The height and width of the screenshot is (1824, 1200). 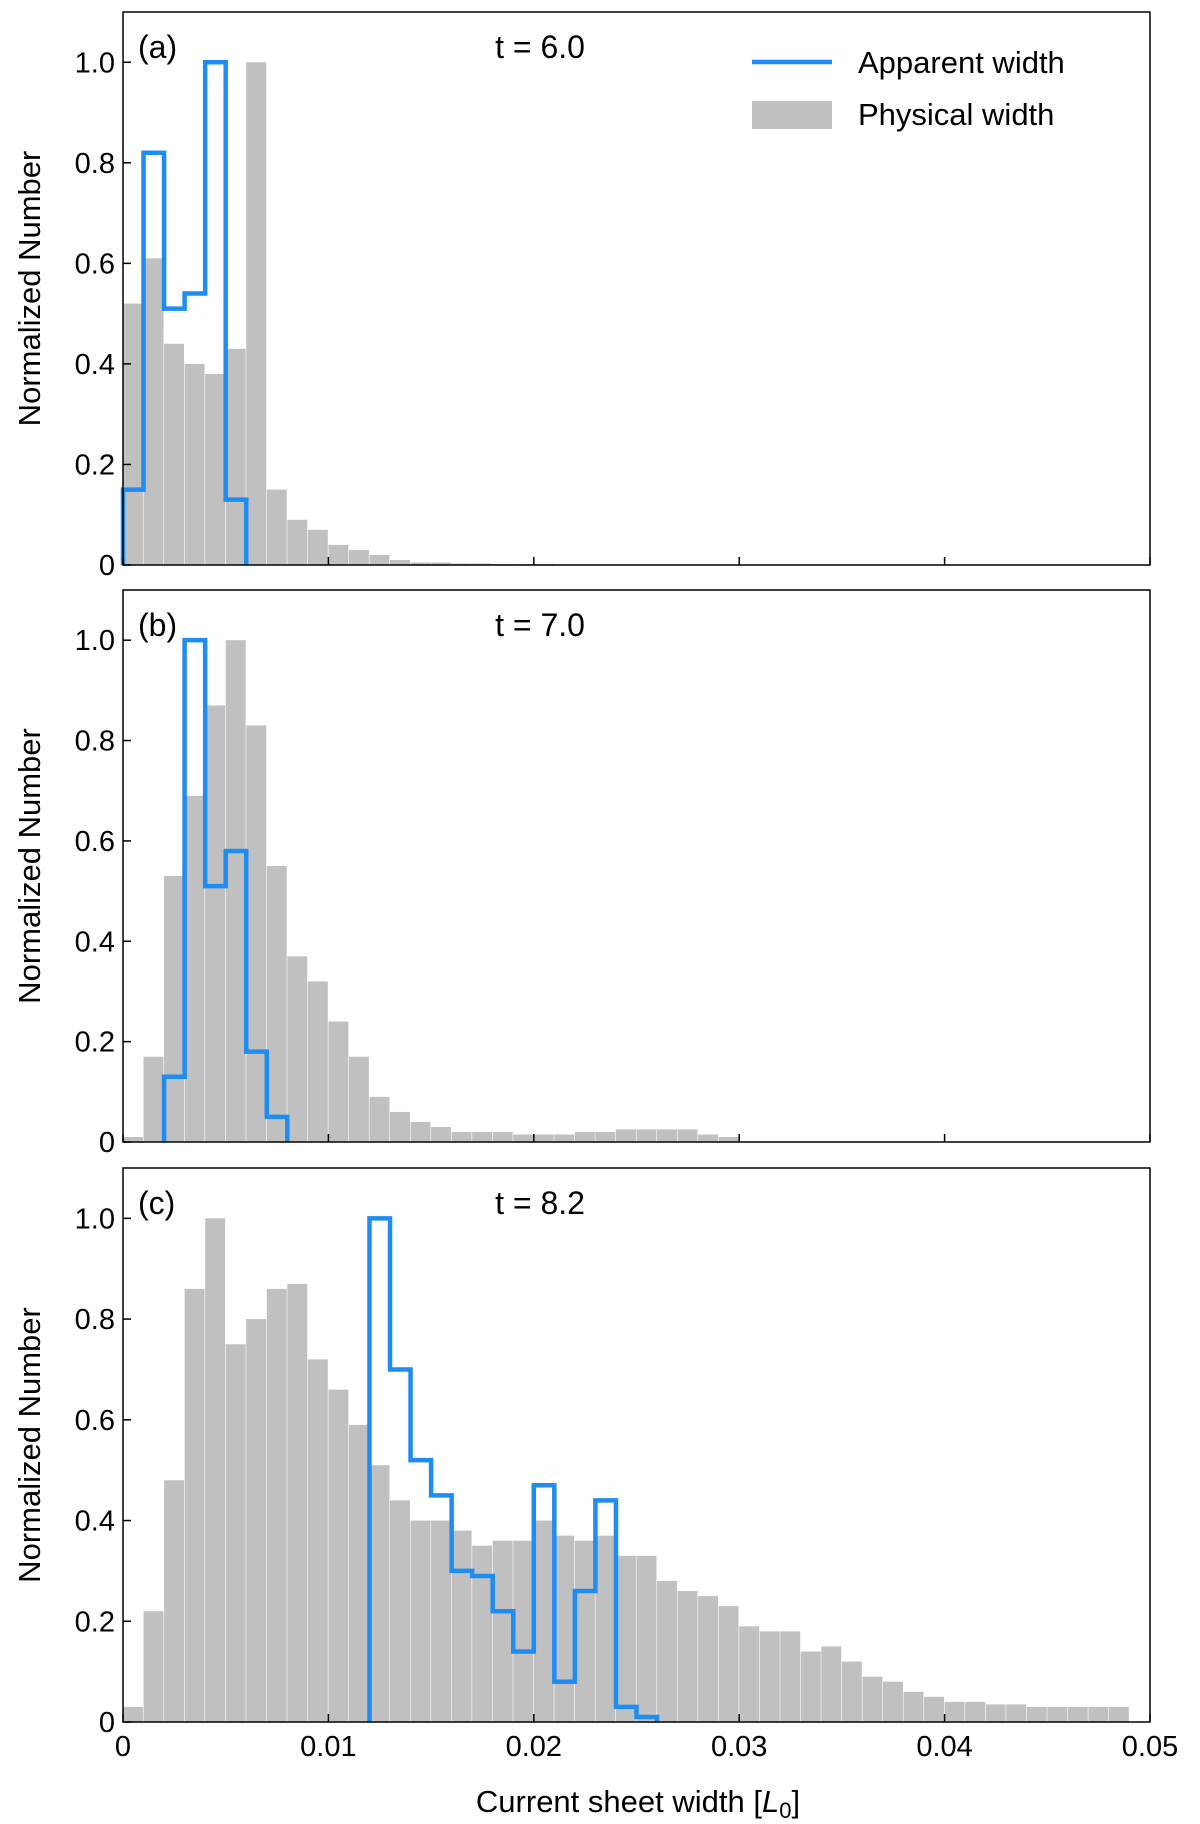 What do you see at coordinates (431, 314) in the screenshot?
I see `physical-width-bars` at bounding box center [431, 314].